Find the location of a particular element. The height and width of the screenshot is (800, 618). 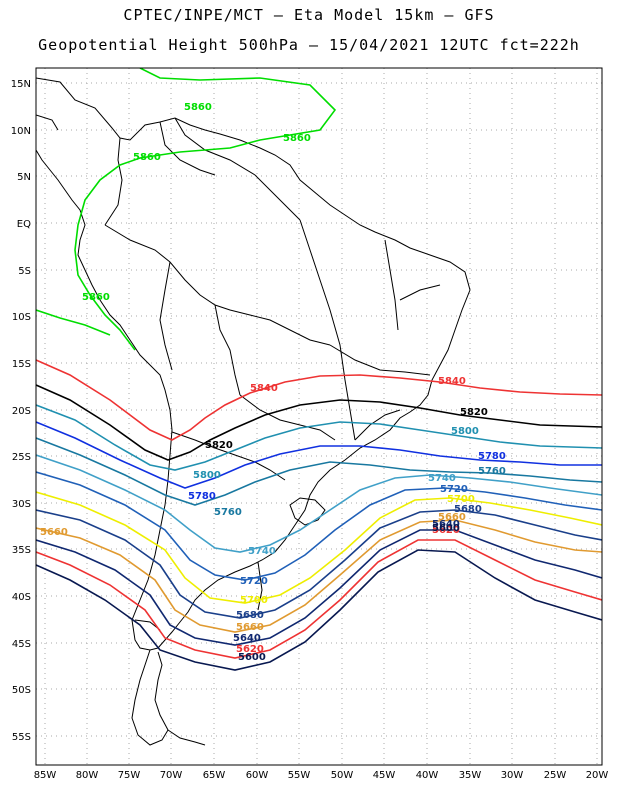

lon-label: 85W is located at coordinates (45, 775).